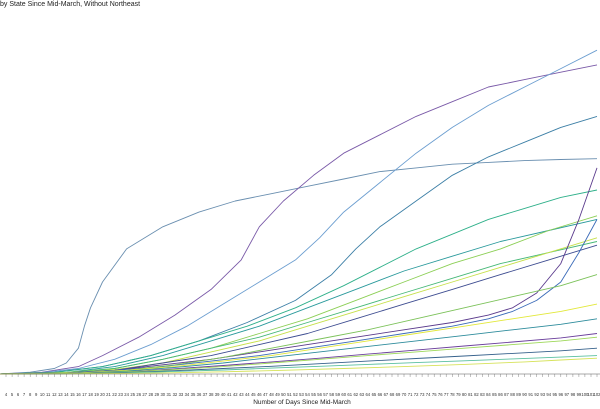 Image resolution: width=600 pixels, height=409 pixels. I want to click on x-tick-label-80: 80, so click(464, 394).